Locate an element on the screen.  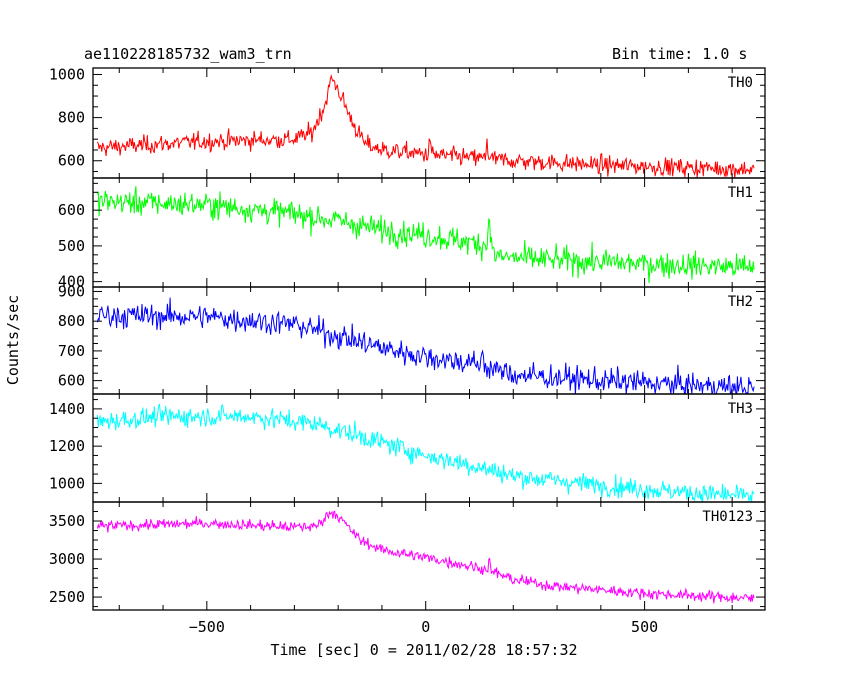
panel-frame-th0 is located at coordinates (429, 123).